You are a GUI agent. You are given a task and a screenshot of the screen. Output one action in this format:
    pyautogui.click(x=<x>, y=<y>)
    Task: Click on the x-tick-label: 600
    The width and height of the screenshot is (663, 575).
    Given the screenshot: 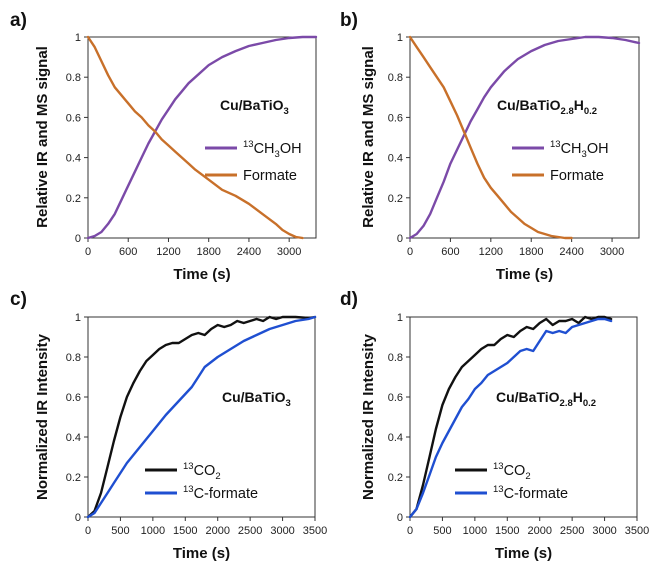 What is the action you would take?
    pyautogui.click(x=128, y=252)
    